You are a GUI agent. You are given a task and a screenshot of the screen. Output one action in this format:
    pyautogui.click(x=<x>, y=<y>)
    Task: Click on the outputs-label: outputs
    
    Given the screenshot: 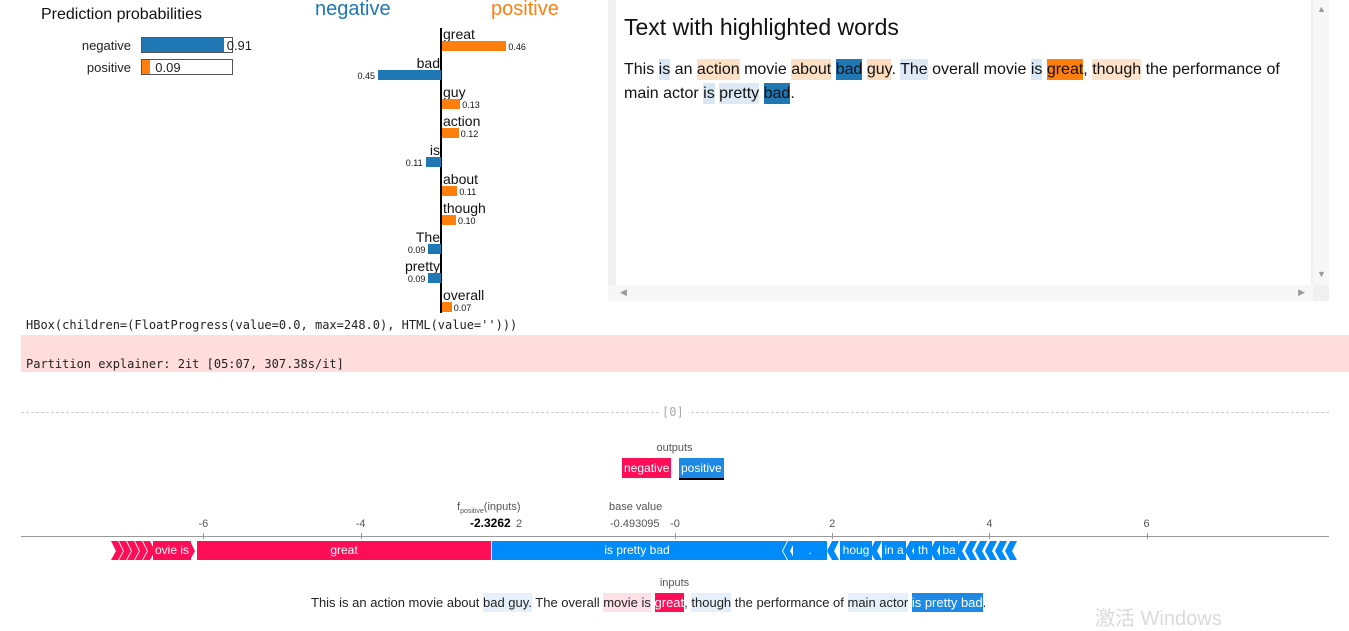 What is the action you would take?
    pyautogui.click(x=674, y=448)
    